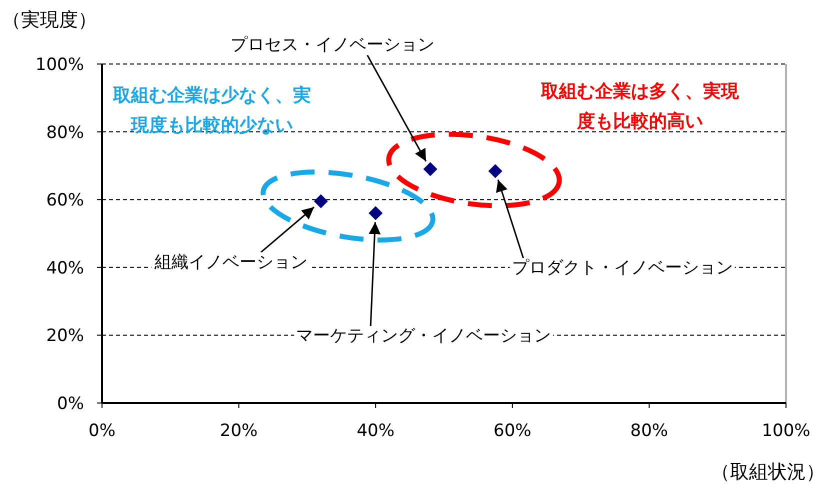 This screenshot has width=829, height=488. I want to click on x-tick-label: 80%, so click(649, 431).